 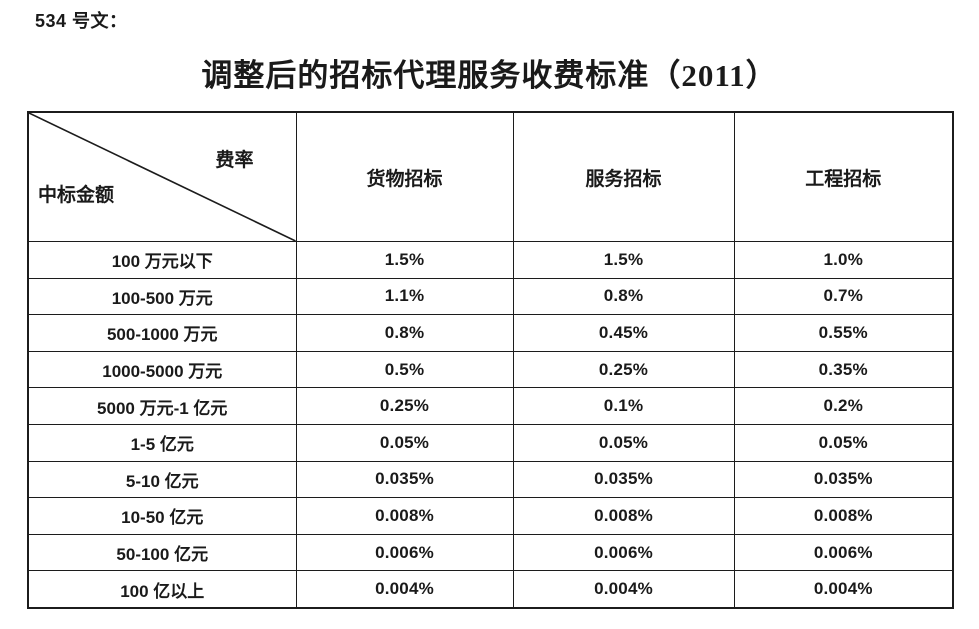 I want to click on row-label: 100-500 万元, so click(x=162, y=296).